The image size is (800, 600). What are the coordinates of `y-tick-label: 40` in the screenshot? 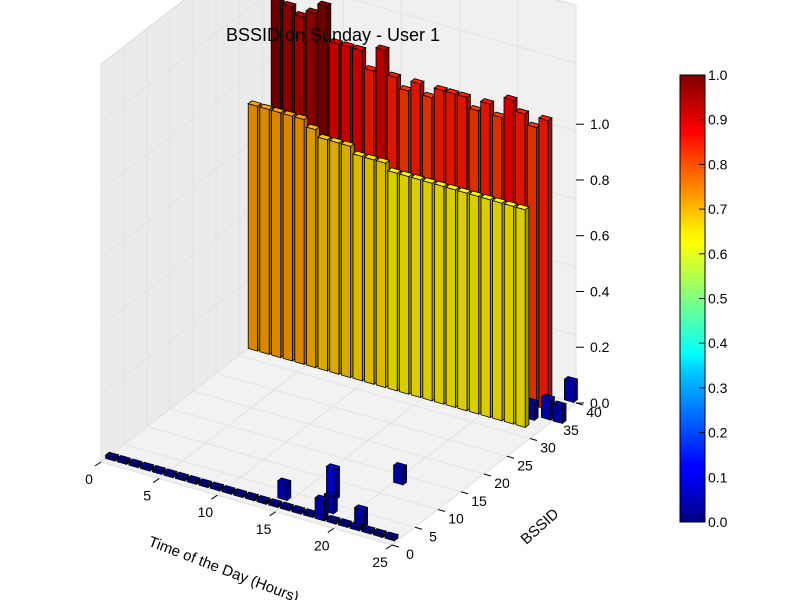 It's located at (594, 412).